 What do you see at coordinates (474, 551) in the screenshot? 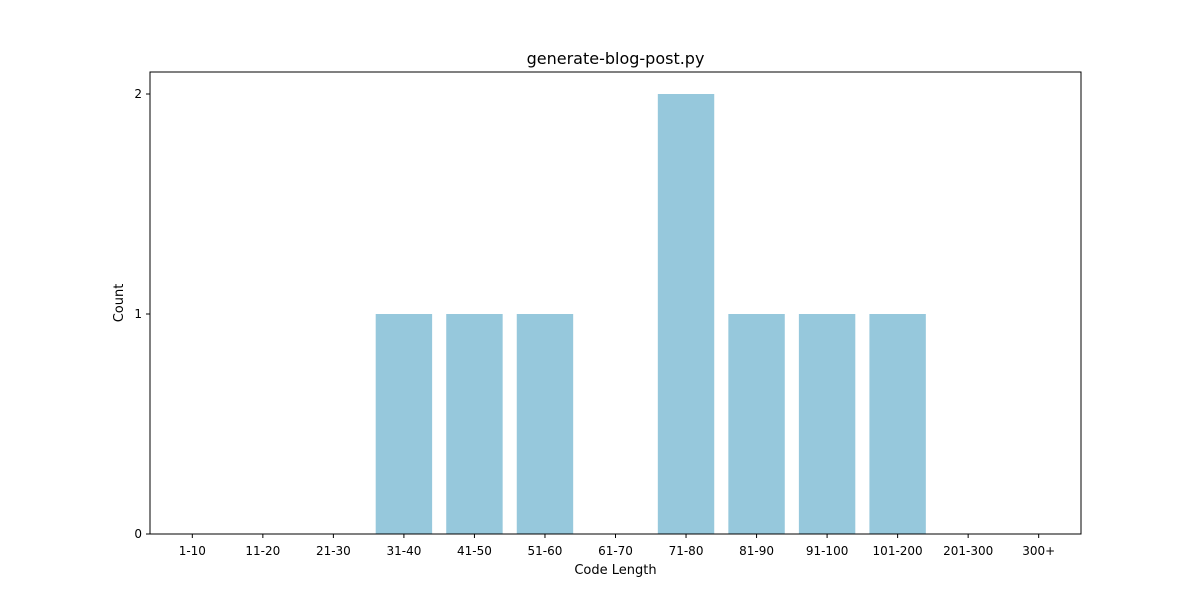
I see `x-tick-label: 41-50` at bounding box center [474, 551].